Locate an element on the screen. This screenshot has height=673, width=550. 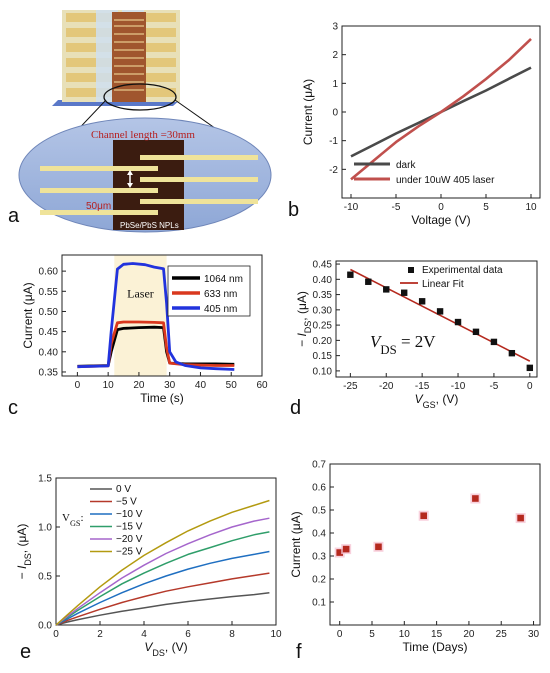
y-axis-label: Current (μA) is located at coordinates (28, 315).